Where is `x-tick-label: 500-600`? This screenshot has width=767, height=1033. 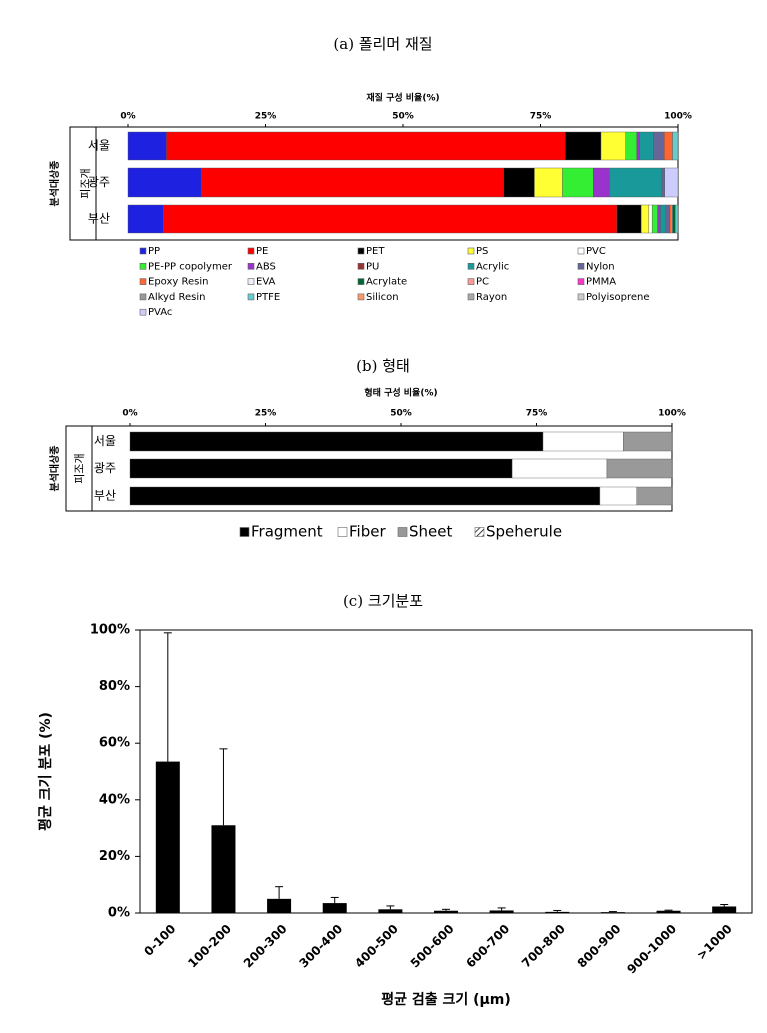
x-tick-label: 500-600 is located at coordinates (432, 946).